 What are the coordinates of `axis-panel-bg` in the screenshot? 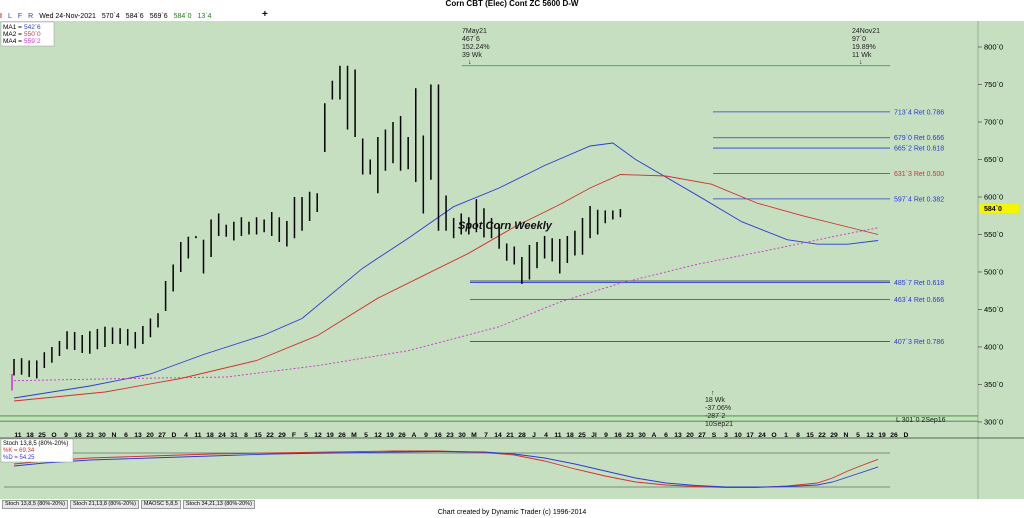 It's located at (1001, 229).